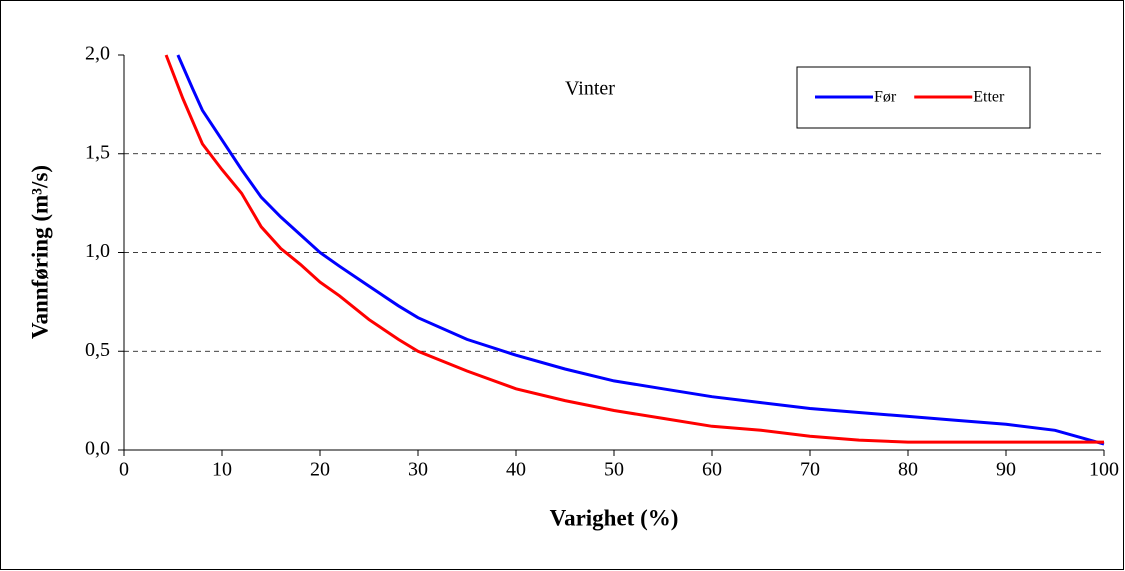 The width and height of the screenshot is (1125, 571). I want to click on x-tick-label: 0, so click(124, 470).